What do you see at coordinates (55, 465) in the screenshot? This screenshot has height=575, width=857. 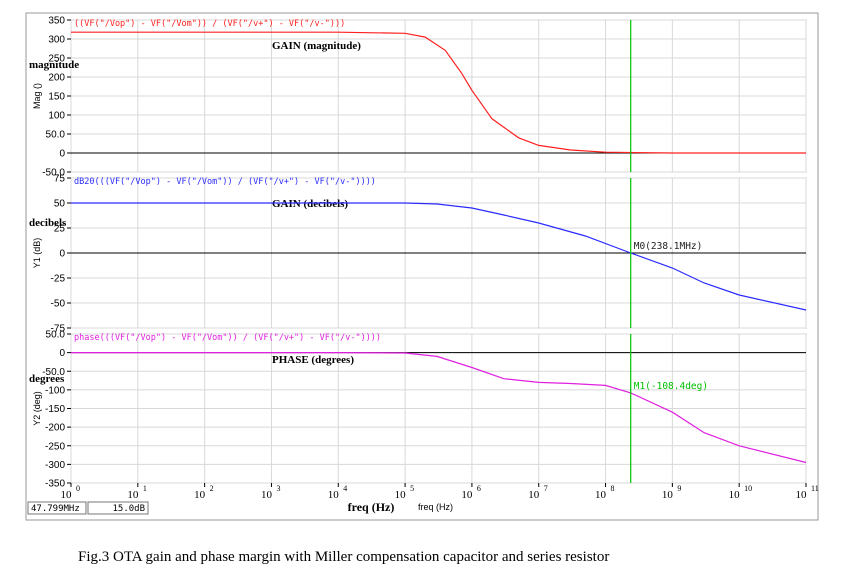 I see `y-tick-label: -300` at bounding box center [55, 465].